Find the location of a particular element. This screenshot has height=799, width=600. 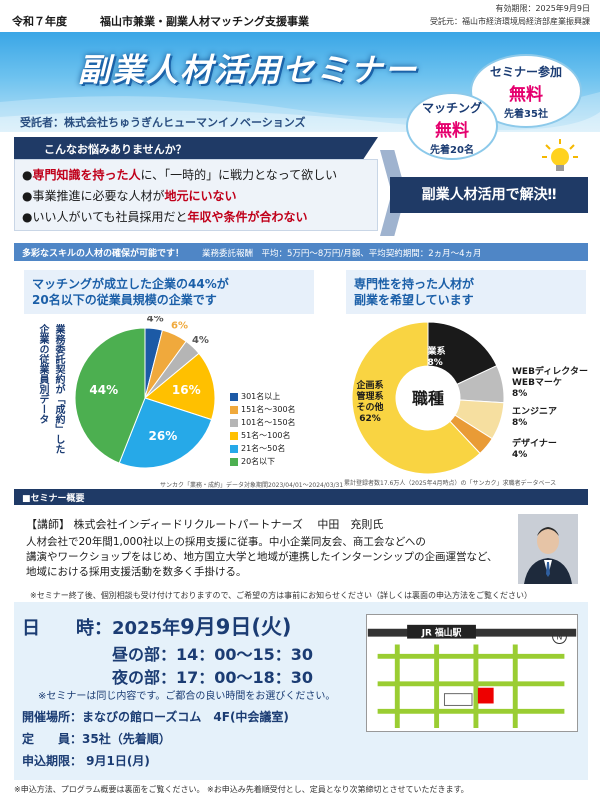

legend-item: 151名～300名 is located at coordinates (263, 409).